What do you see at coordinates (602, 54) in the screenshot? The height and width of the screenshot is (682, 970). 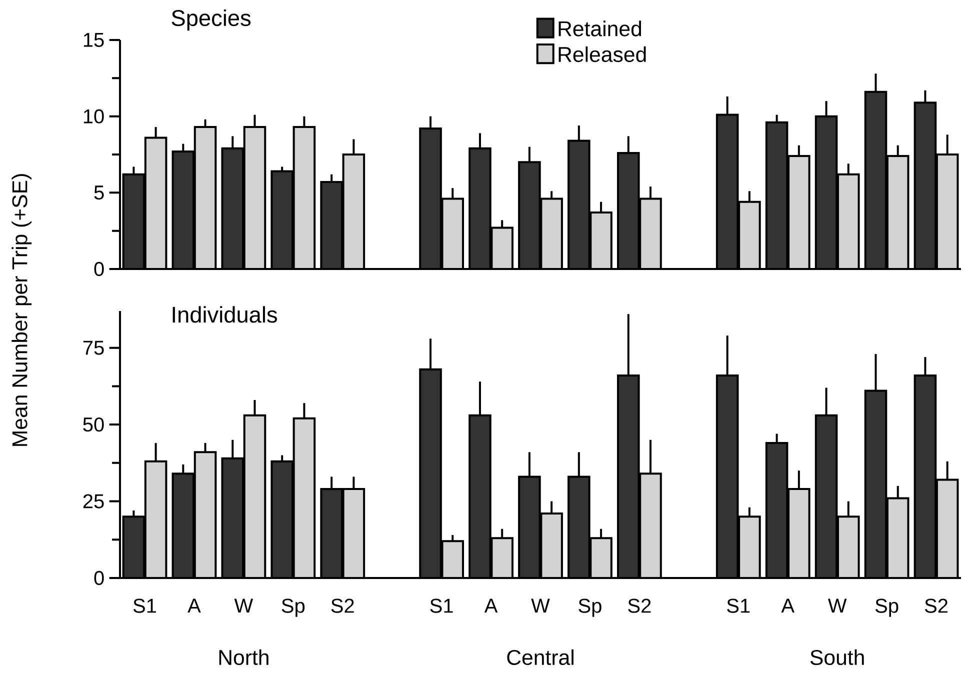 I see `legend-label: Released` at bounding box center [602, 54].